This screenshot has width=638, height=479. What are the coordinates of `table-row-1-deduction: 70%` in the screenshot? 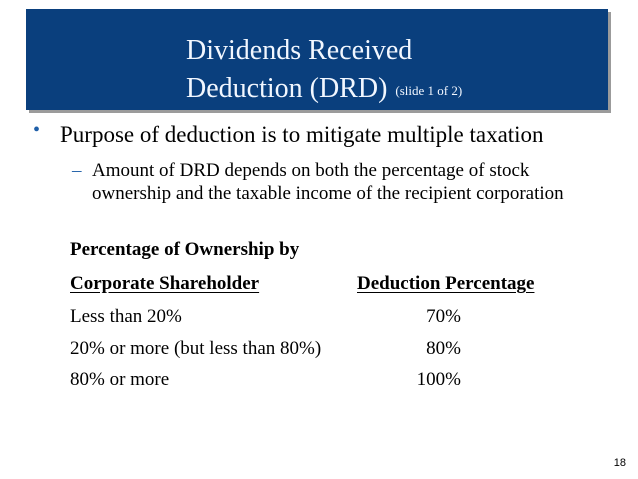 It's located at (443, 316).